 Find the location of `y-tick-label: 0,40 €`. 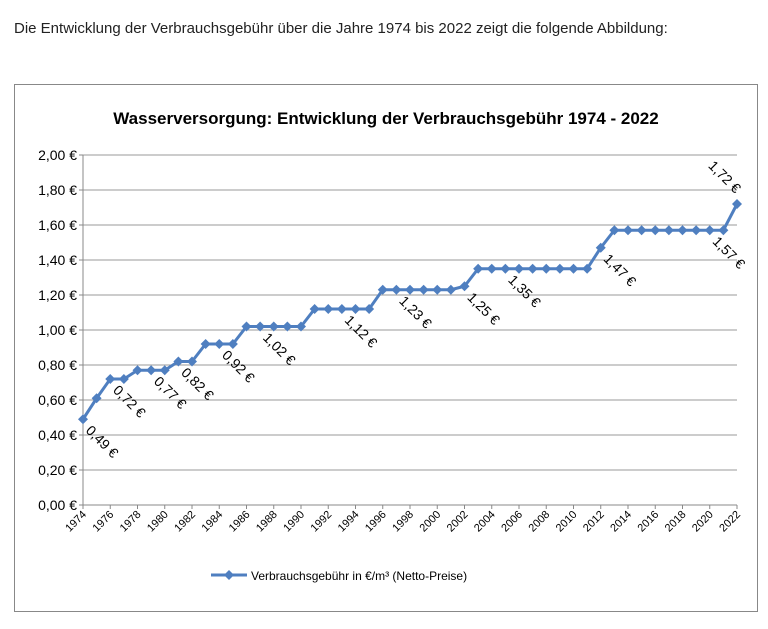

y-tick-label: 0,40 € is located at coordinates (57, 435).